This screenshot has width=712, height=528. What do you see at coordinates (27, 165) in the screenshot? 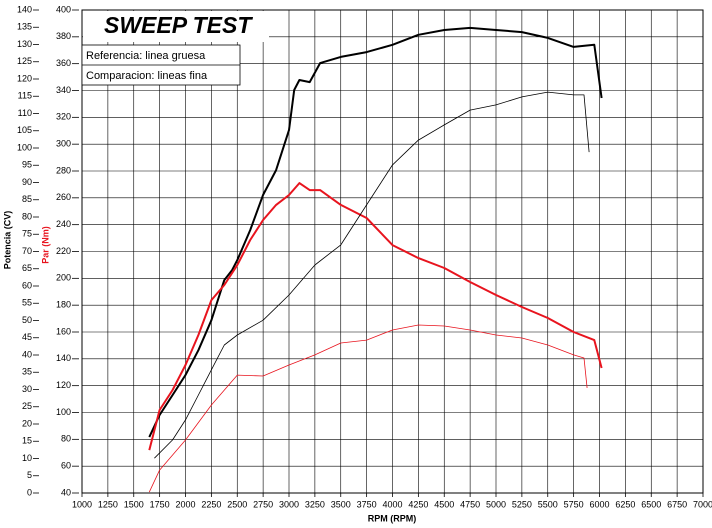
I see `y-tick-label: 95` at bounding box center [27, 165].